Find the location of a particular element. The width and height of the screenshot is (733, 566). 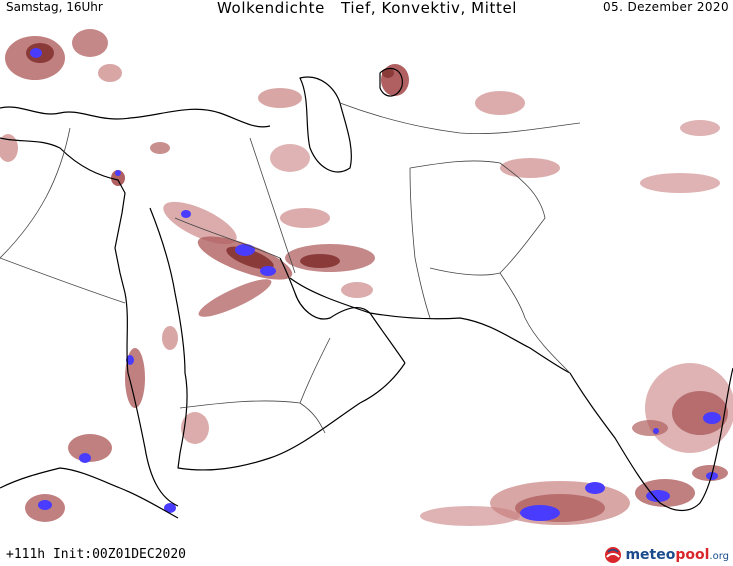

border-iran-east is located at coordinates (420, 243).